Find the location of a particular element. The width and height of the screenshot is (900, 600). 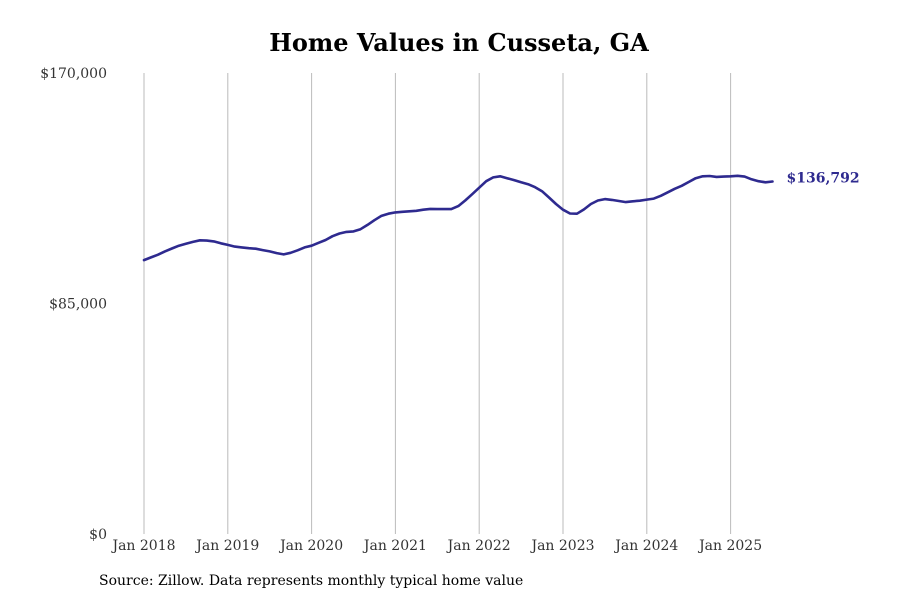

series-line is located at coordinates (458, 218).